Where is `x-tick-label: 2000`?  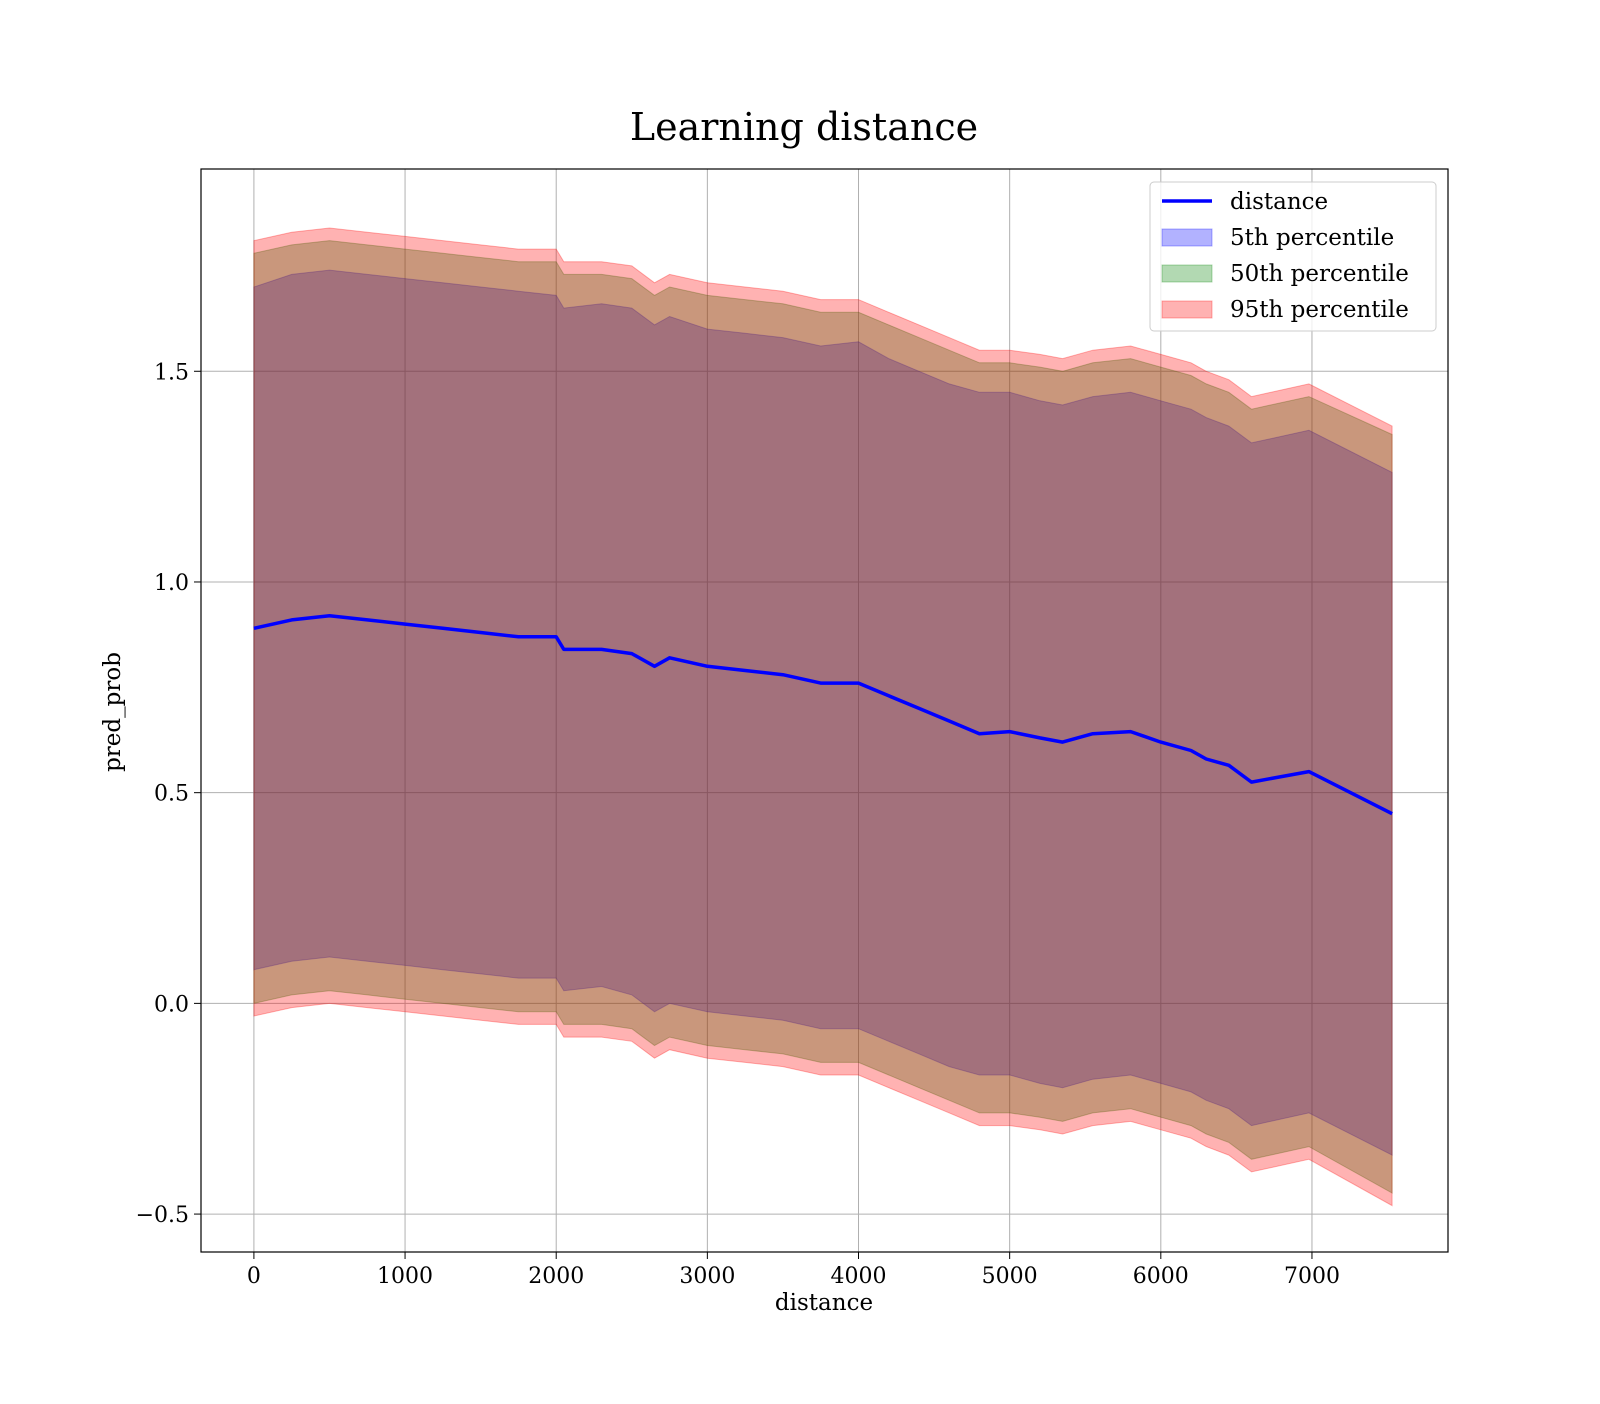 x-tick-label: 2000 is located at coordinates (556, 1276).